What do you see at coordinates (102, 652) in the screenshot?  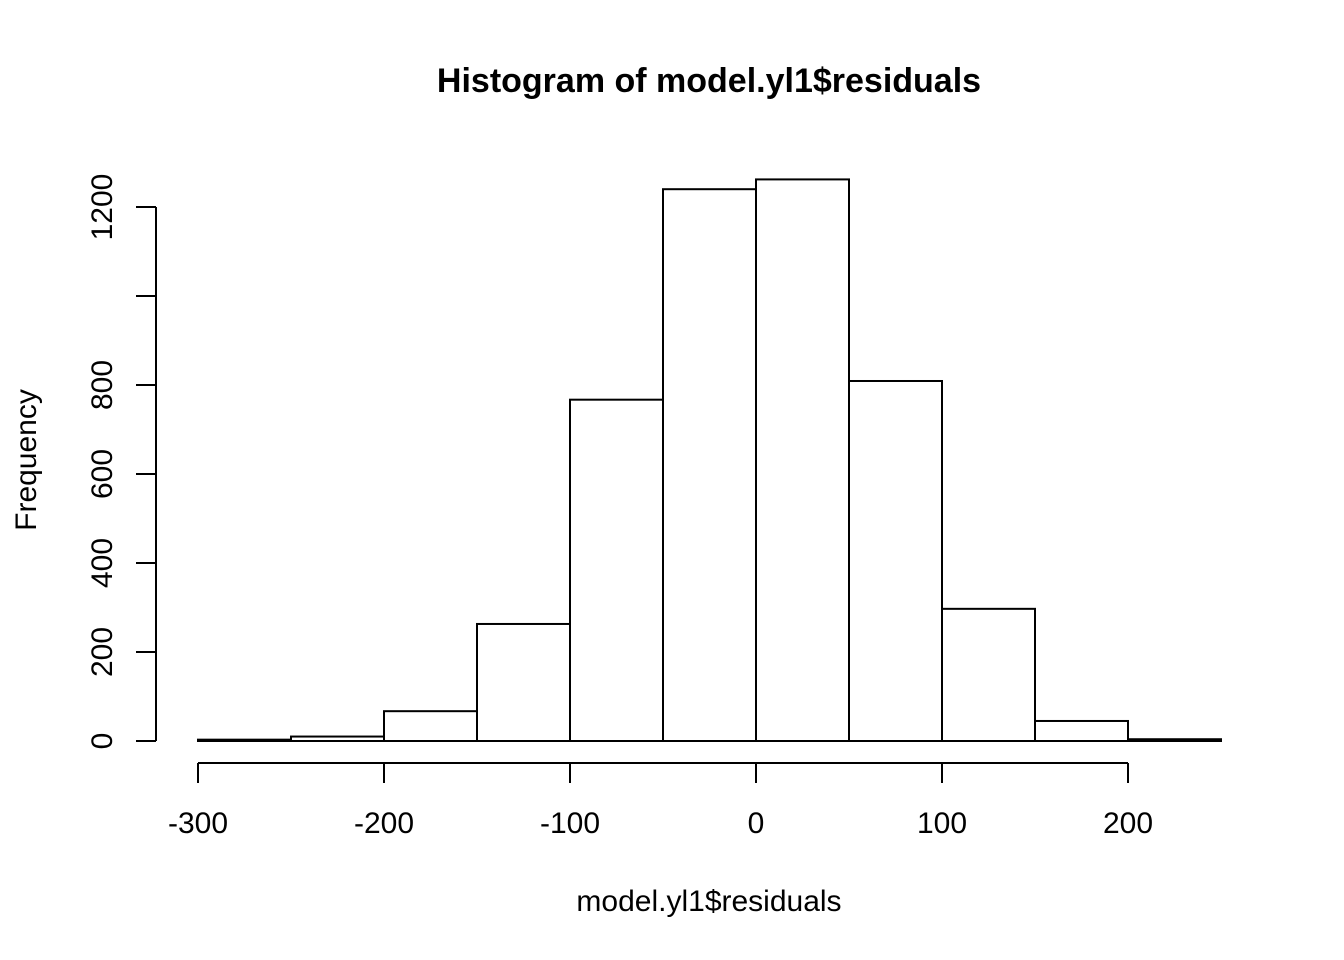 I see `y-tick-label: 200` at bounding box center [102, 652].